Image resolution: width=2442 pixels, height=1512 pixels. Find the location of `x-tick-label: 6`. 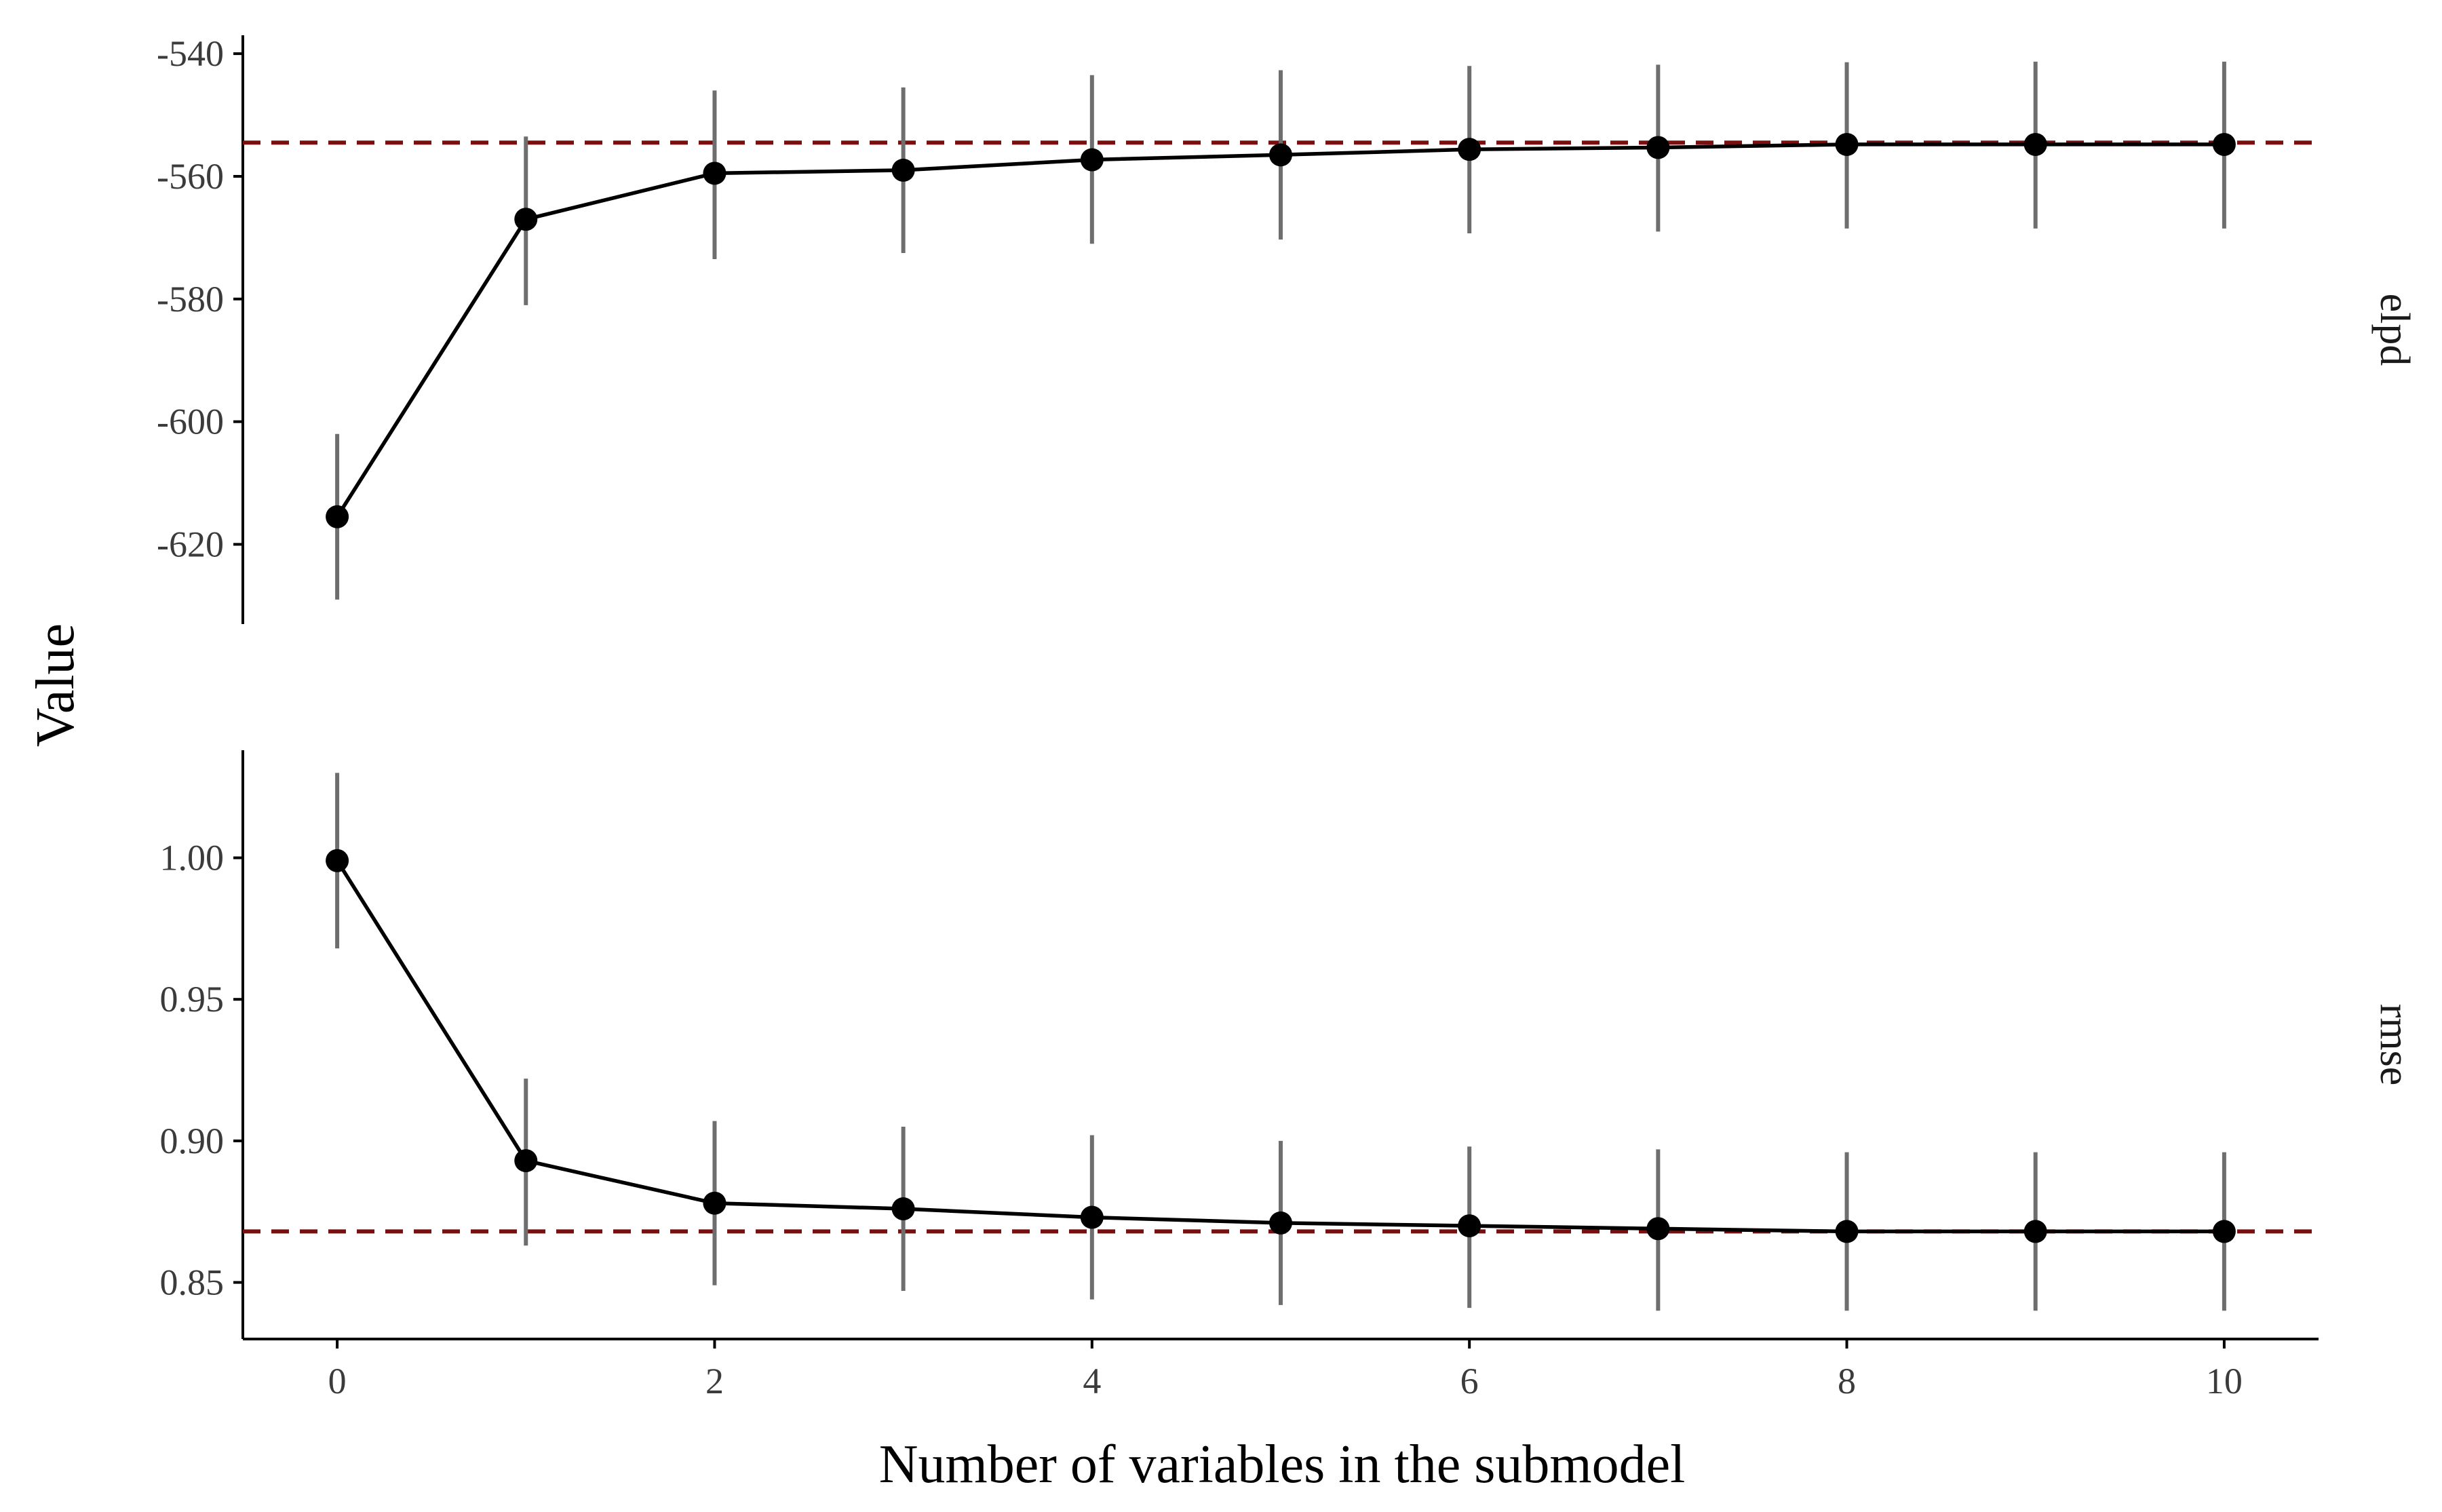

x-tick-label: 6 is located at coordinates (1469, 1381).